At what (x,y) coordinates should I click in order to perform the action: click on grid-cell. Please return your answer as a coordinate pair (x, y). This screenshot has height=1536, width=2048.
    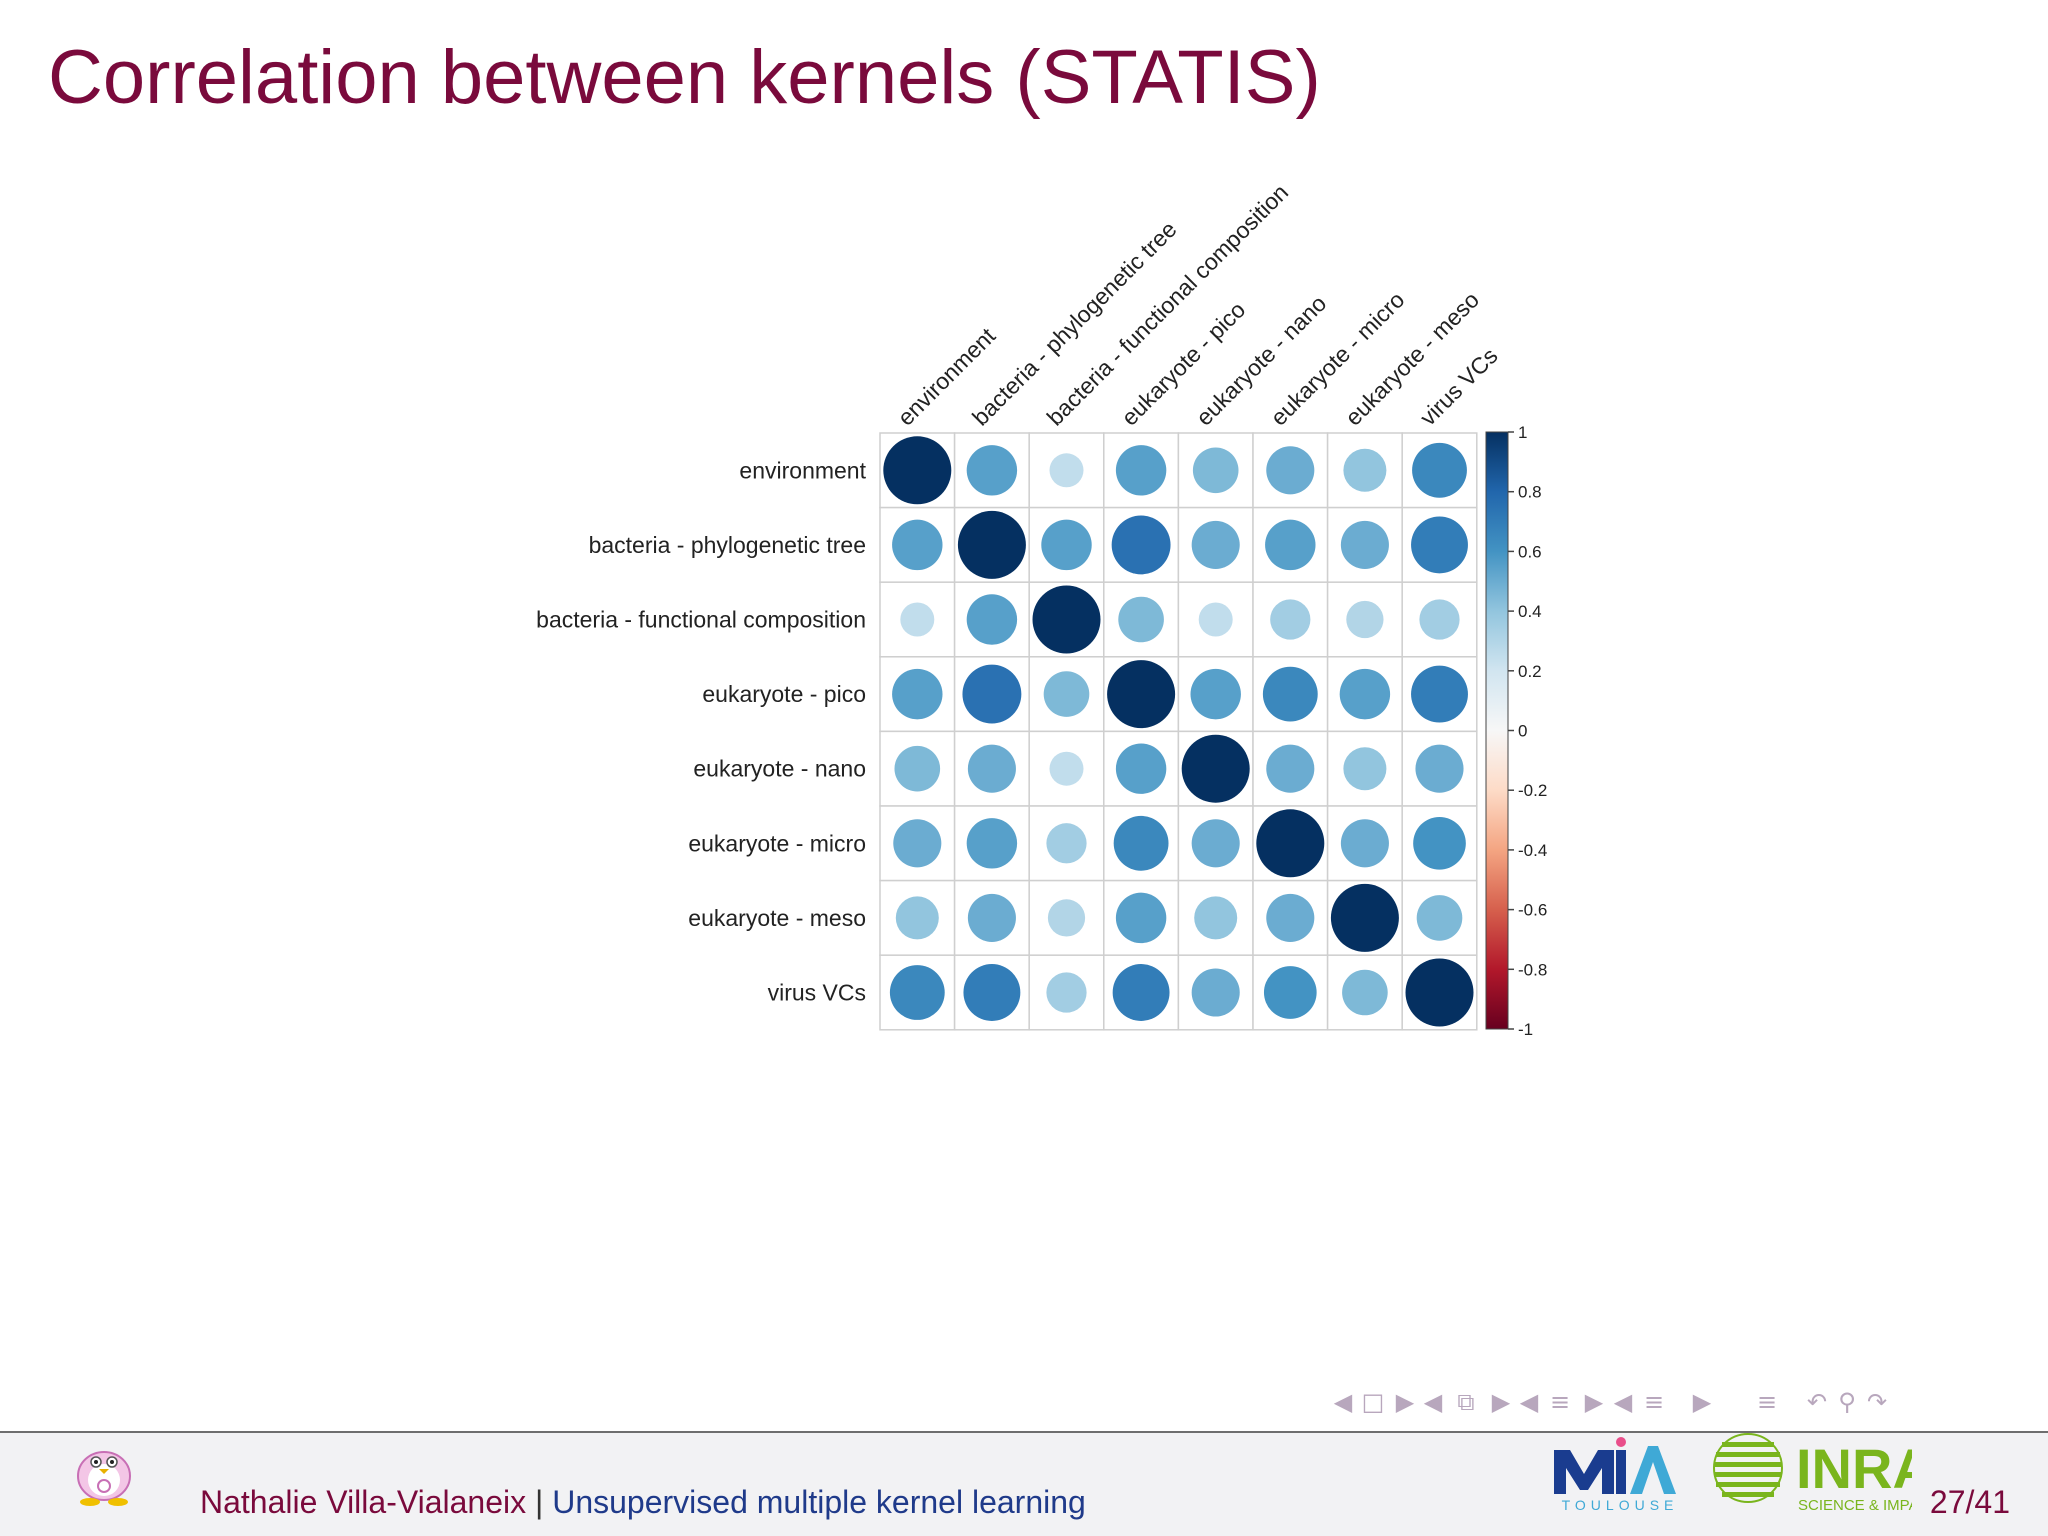
    Looking at the image, I should click on (1364, 619).